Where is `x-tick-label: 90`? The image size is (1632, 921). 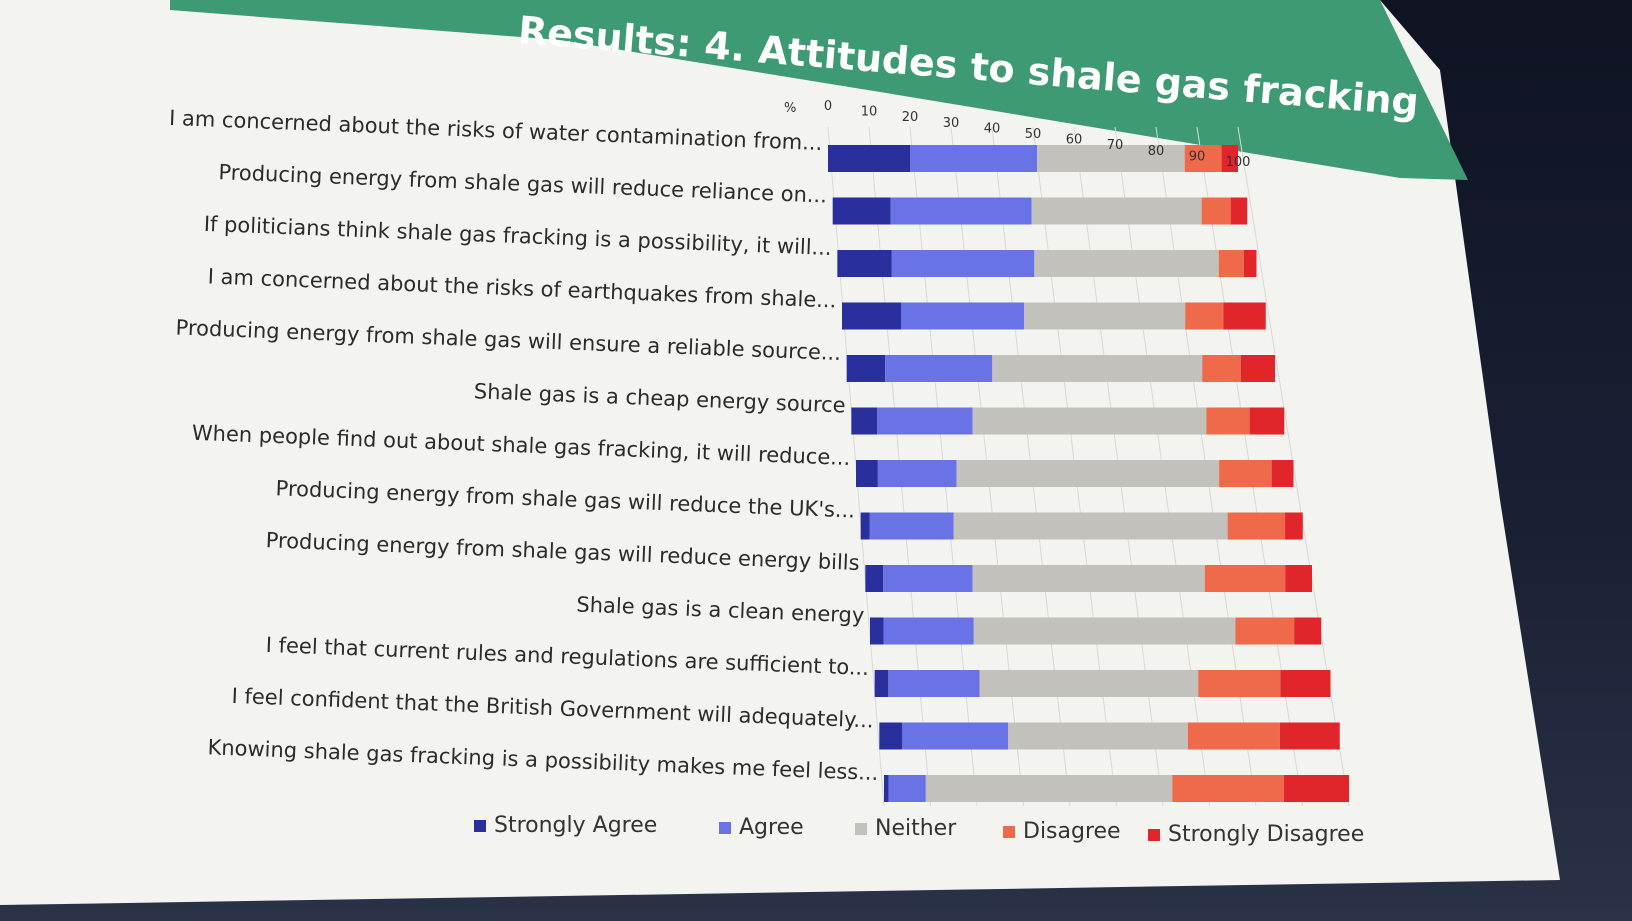 x-tick-label: 90 is located at coordinates (1197, 156).